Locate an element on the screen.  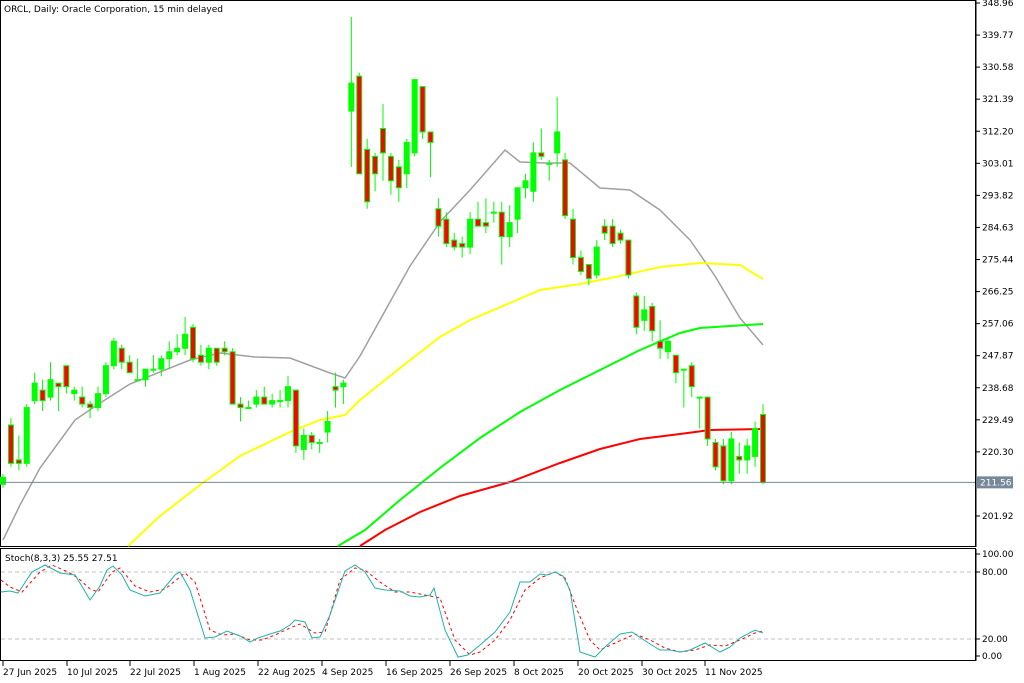
time-tick-label: 30 Oct 2025 is located at coordinates (670, 673).